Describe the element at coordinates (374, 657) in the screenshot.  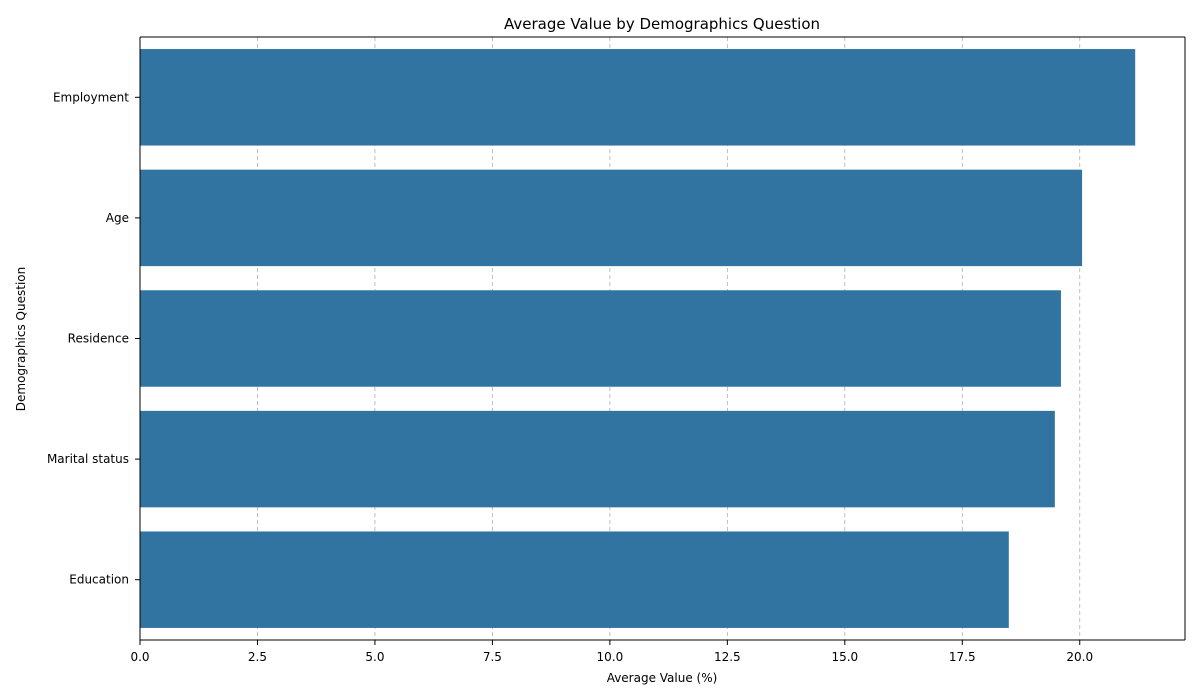
I see `x-tick-label: 5.0` at that location.